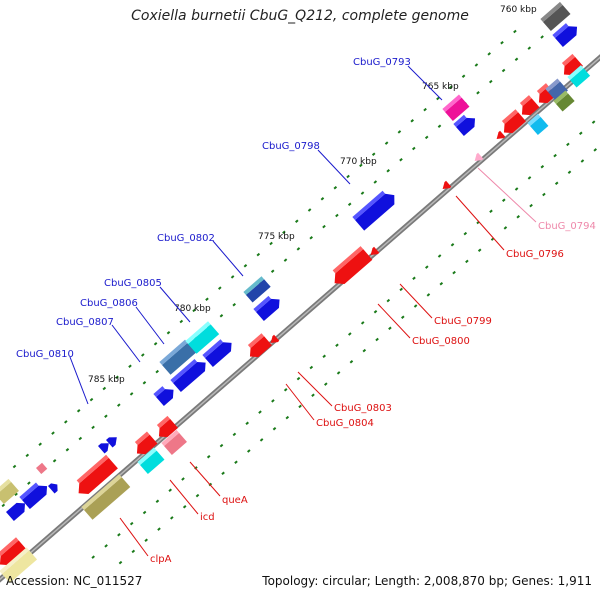 The image size is (600, 600). I want to click on gene-label: CbuG_0806, so click(109, 303).